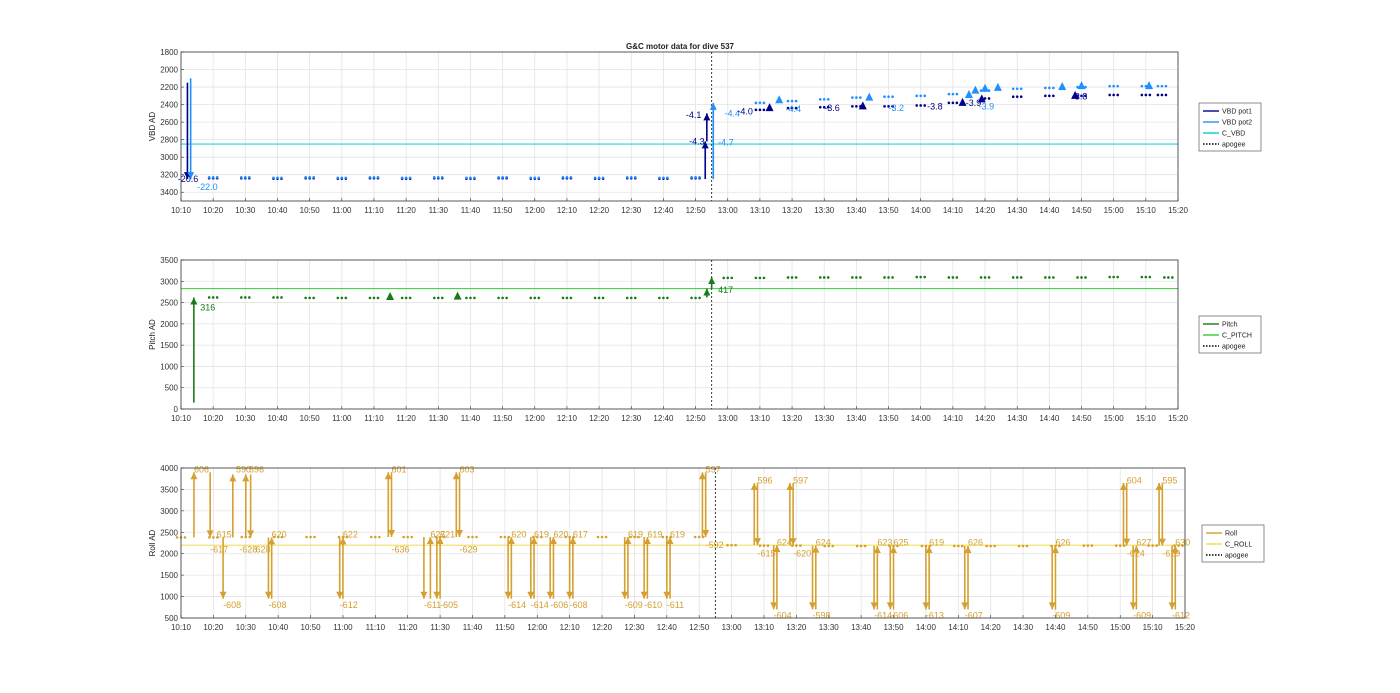 The image size is (1400, 693). I want to click on x-tick-label: 11:00, so click(343, 627).